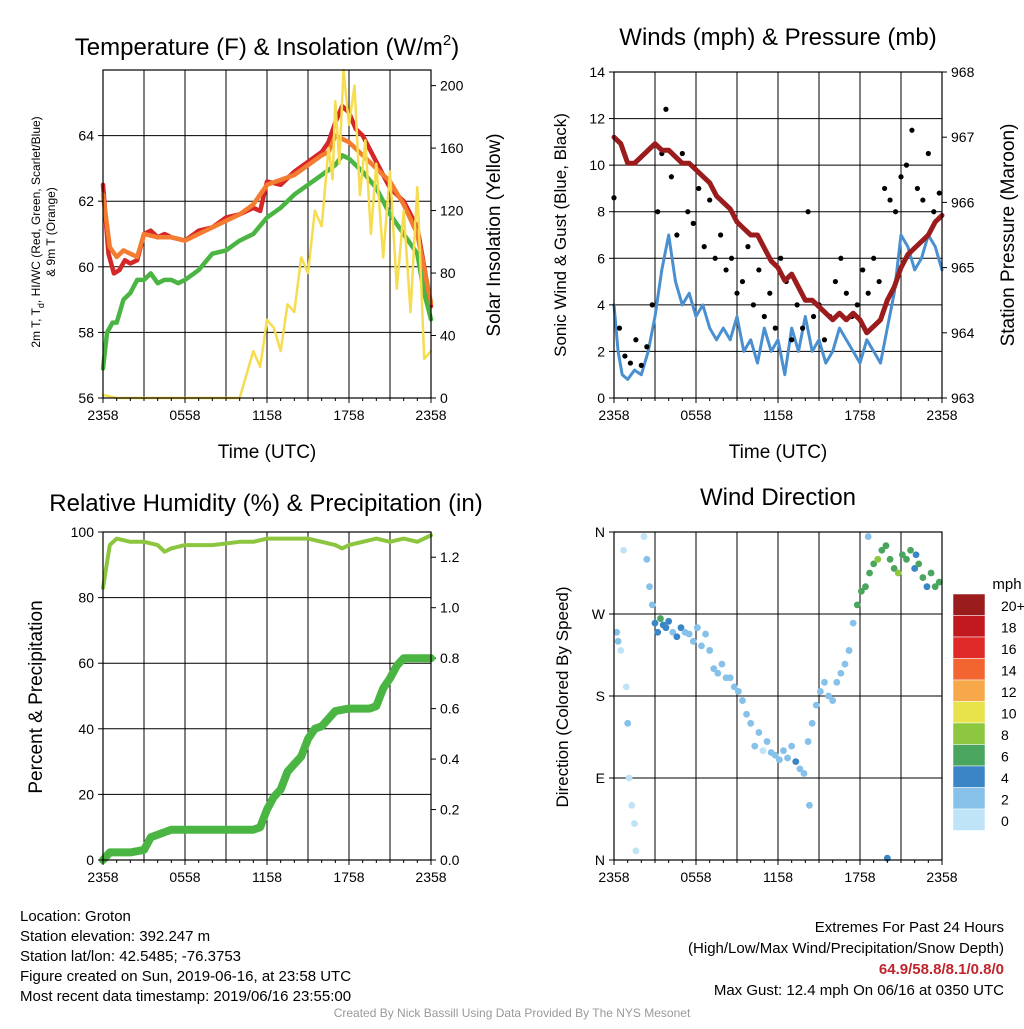 This screenshot has width=1024, height=1029. What do you see at coordinates (184, 877) in the screenshot?
I see `rh-xtick-label: 0558` at bounding box center [184, 877].